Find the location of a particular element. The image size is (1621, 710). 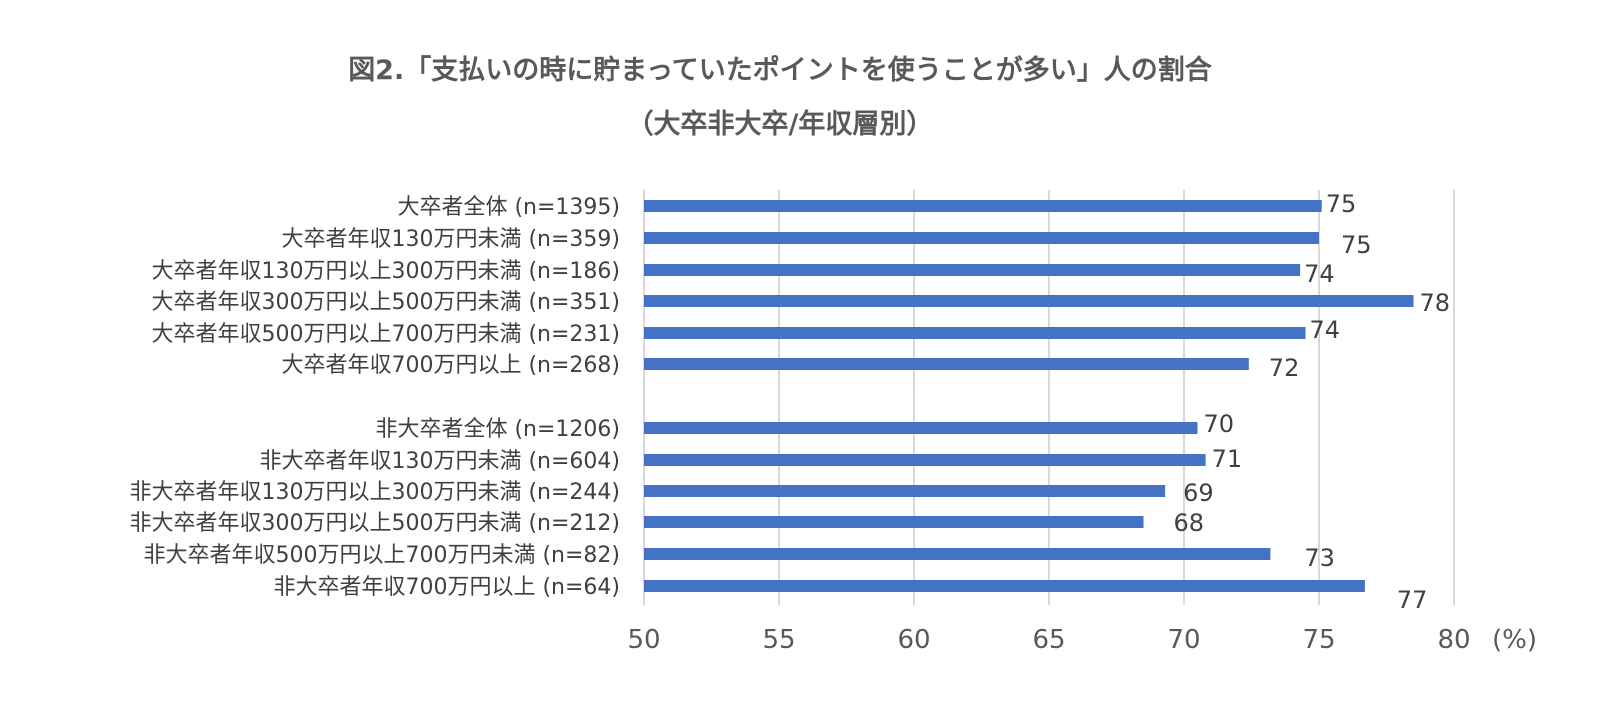

category-label: 大卒者年収500万円以上700万円未満 (n=231) is located at coordinates (385, 334).